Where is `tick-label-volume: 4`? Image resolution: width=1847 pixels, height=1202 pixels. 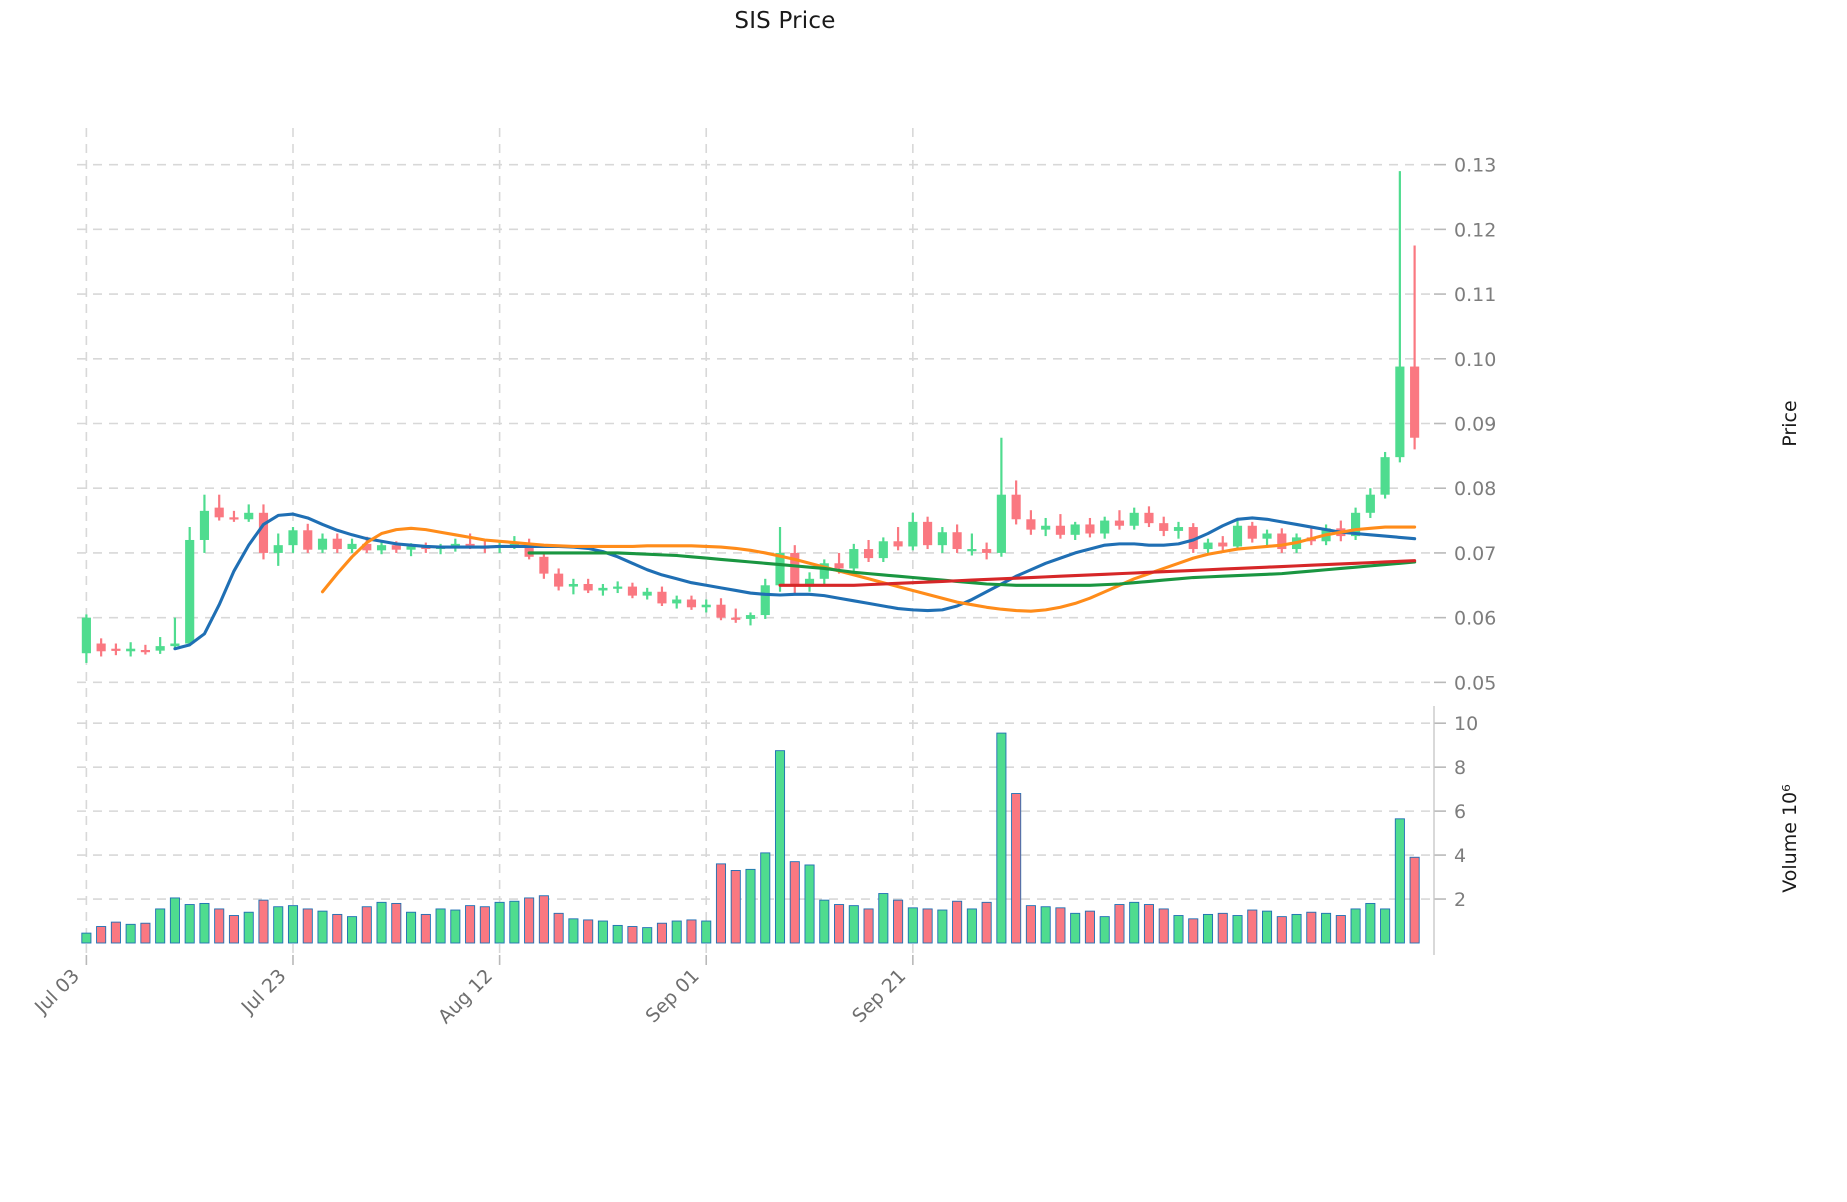 tick-label-volume: 4 is located at coordinates (1460, 856).